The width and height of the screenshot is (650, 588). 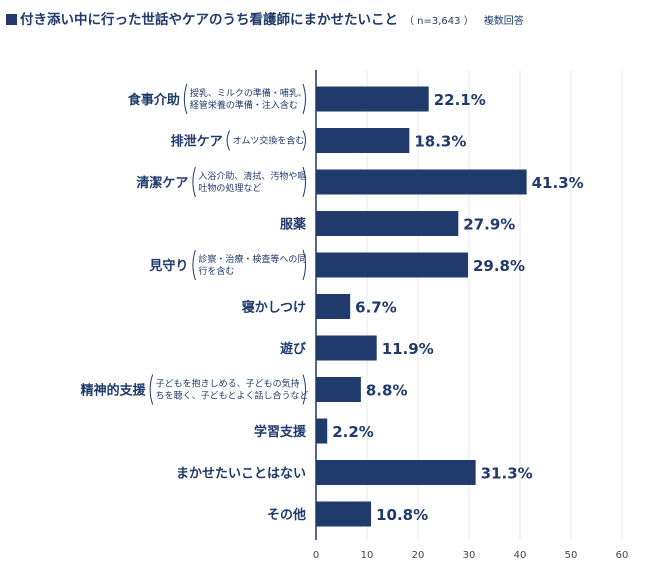 I want to click on sample-size: （ n=3,643 ）, so click(x=439, y=21).